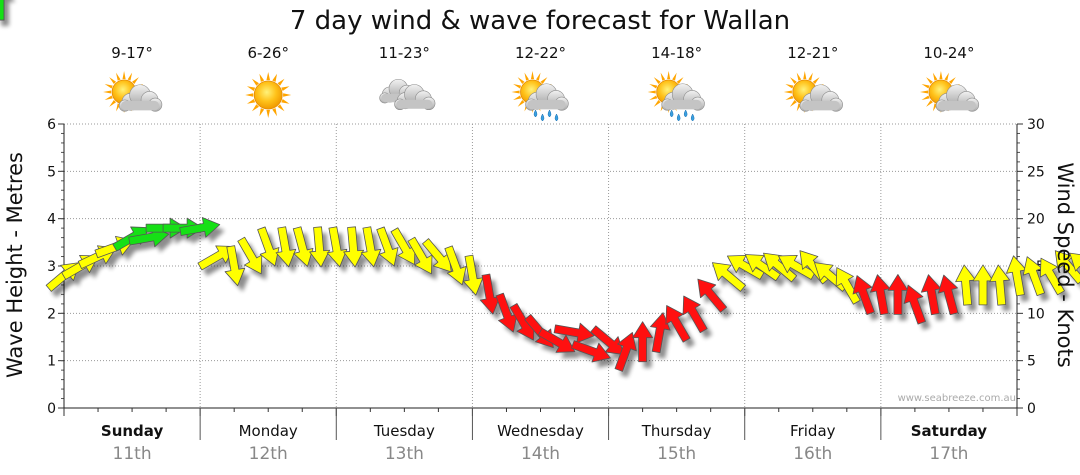 The width and height of the screenshot is (1080, 475). Describe the element at coordinates (404, 254) in the screenshot. I see `day-tuesday: 11-23° Tuesday 13th` at that location.